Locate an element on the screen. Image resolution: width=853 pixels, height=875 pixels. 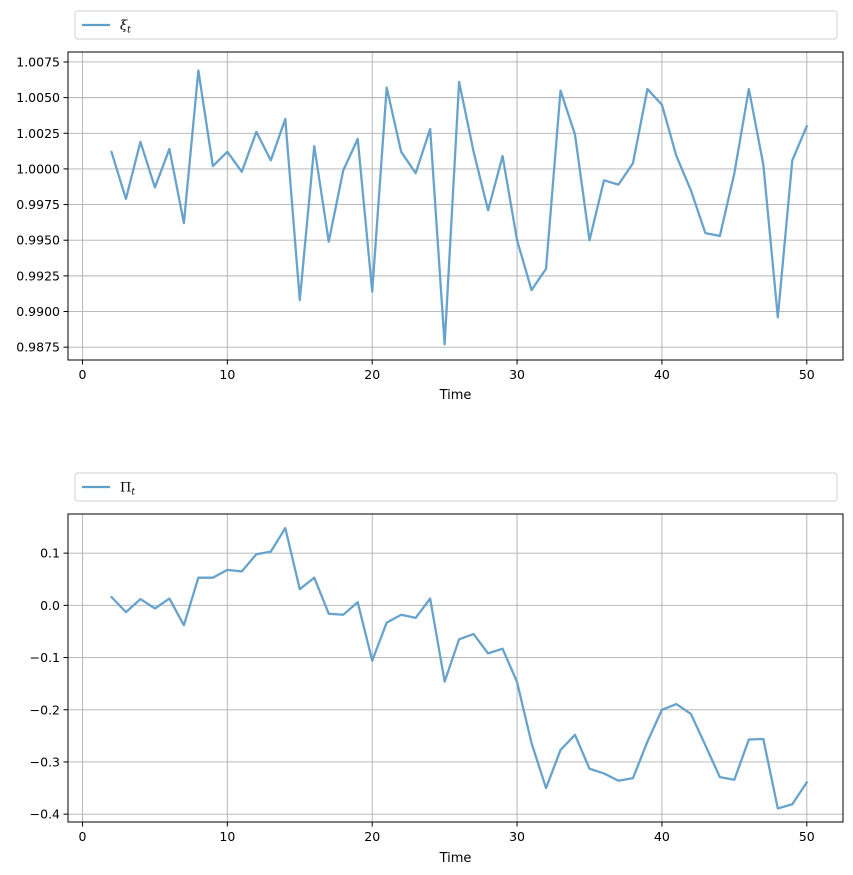
y-tick-label: 0.9950 is located at coordinates (38, 240).